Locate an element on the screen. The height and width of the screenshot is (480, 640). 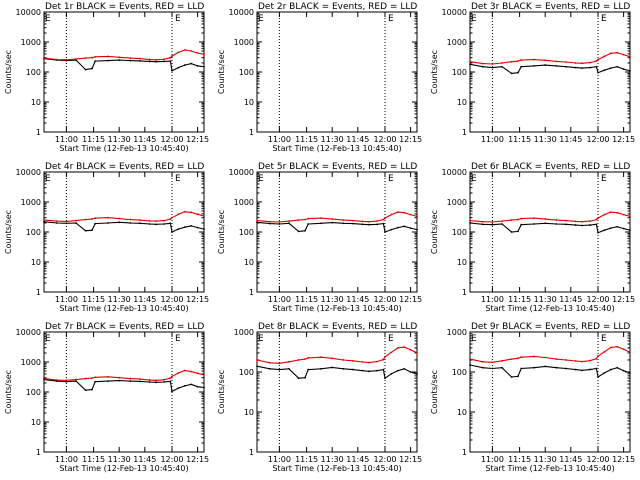
y-tick-label: 1000 is located at coordinates (457, 42).